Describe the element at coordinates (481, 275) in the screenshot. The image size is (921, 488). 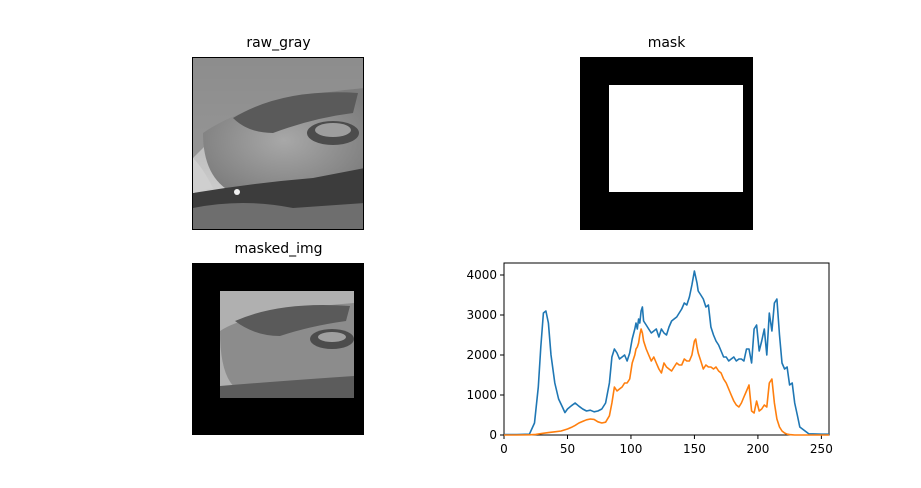
I see `y-tick-label: 4000` at that location.